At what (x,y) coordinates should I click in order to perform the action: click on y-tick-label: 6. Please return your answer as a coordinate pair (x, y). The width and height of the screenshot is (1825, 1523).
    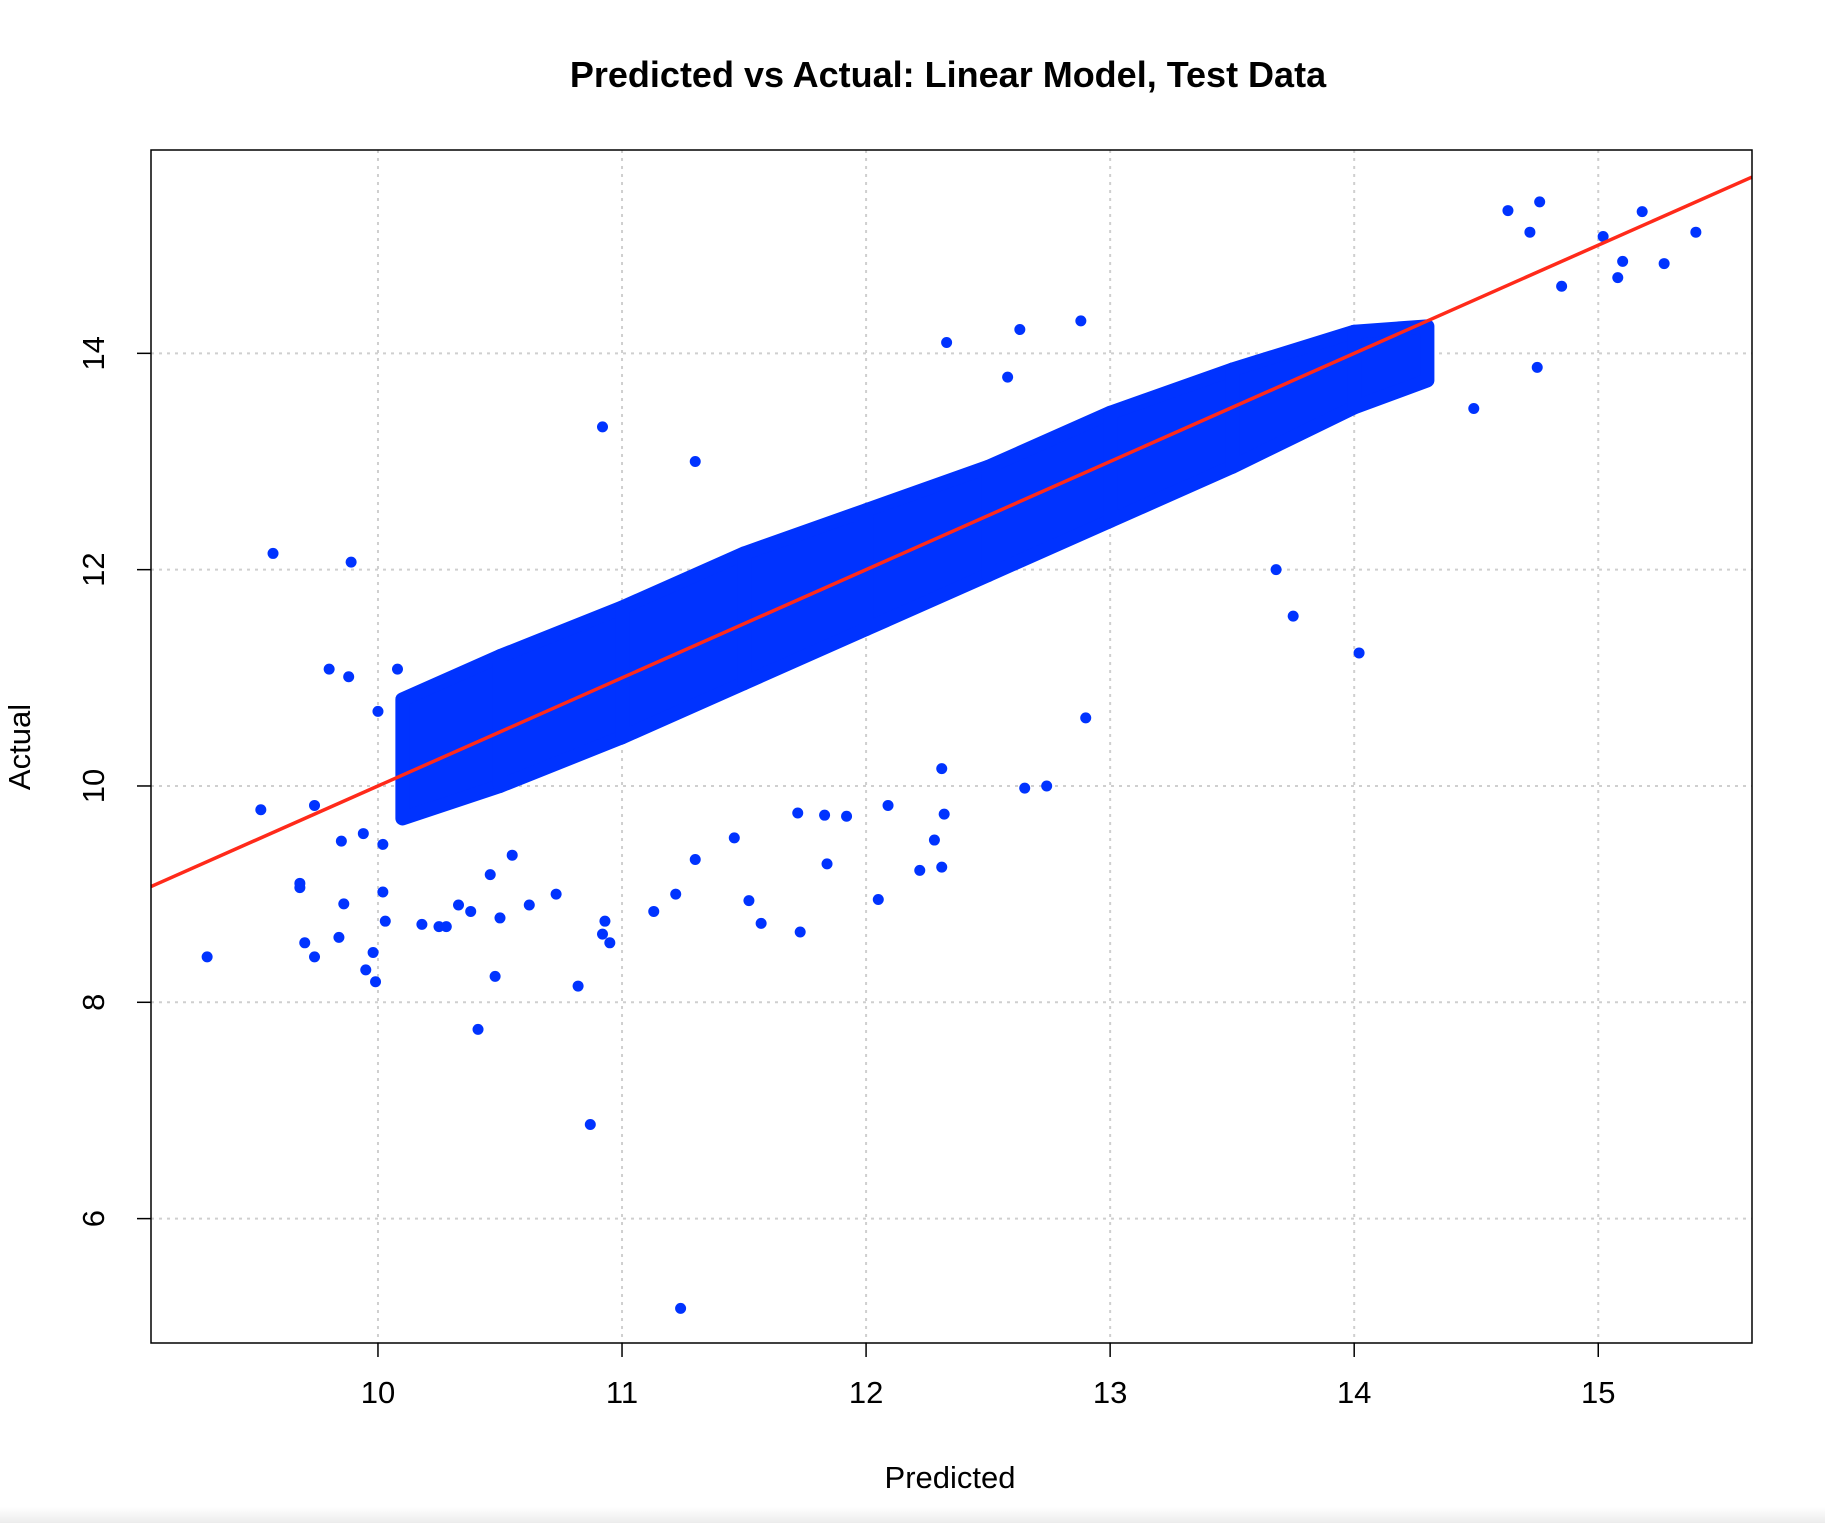
    Looking at the image, I should click on (93, 1218).